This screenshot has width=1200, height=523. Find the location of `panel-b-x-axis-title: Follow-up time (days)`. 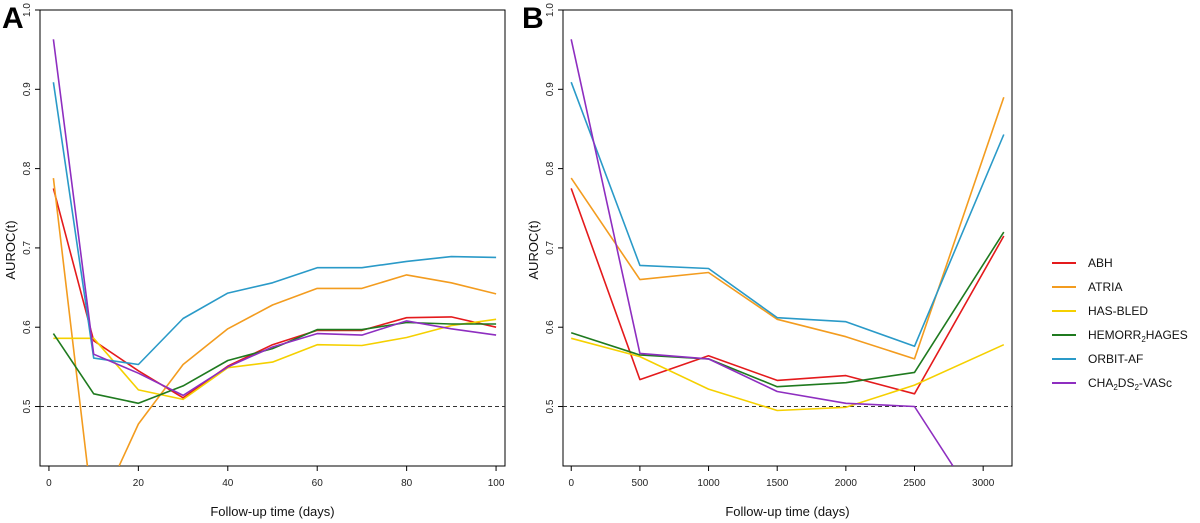

panel-b-x-axis-title: Follow-up time (days) is located at coordinates (787, 511).